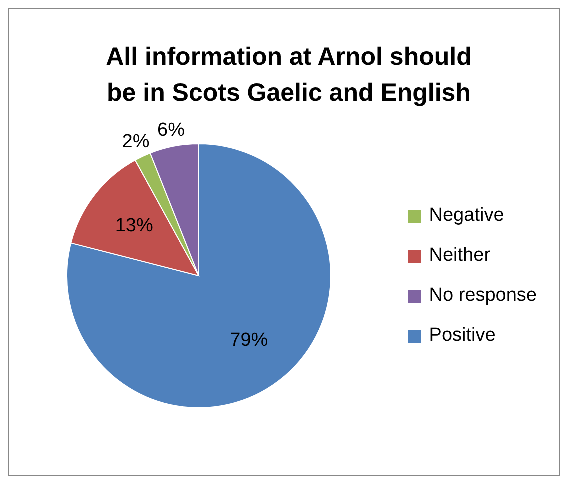 This screenshot has width=566, height=486. What do you see at coordinates (483, 295) in the screenshot?
I see `legend-label: No response` at bounding box center [483, 295].